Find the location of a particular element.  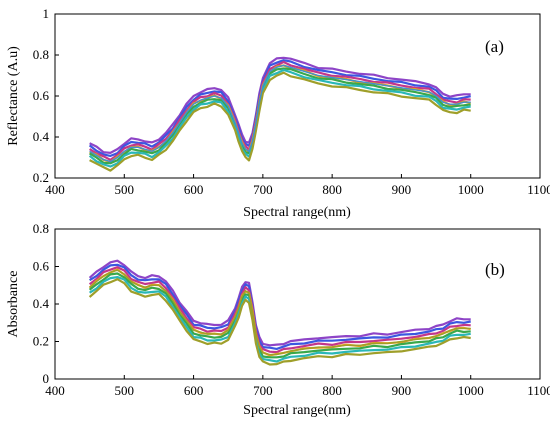

panel-a-x-tick-label: 600 is located at coordinates (194, 189).